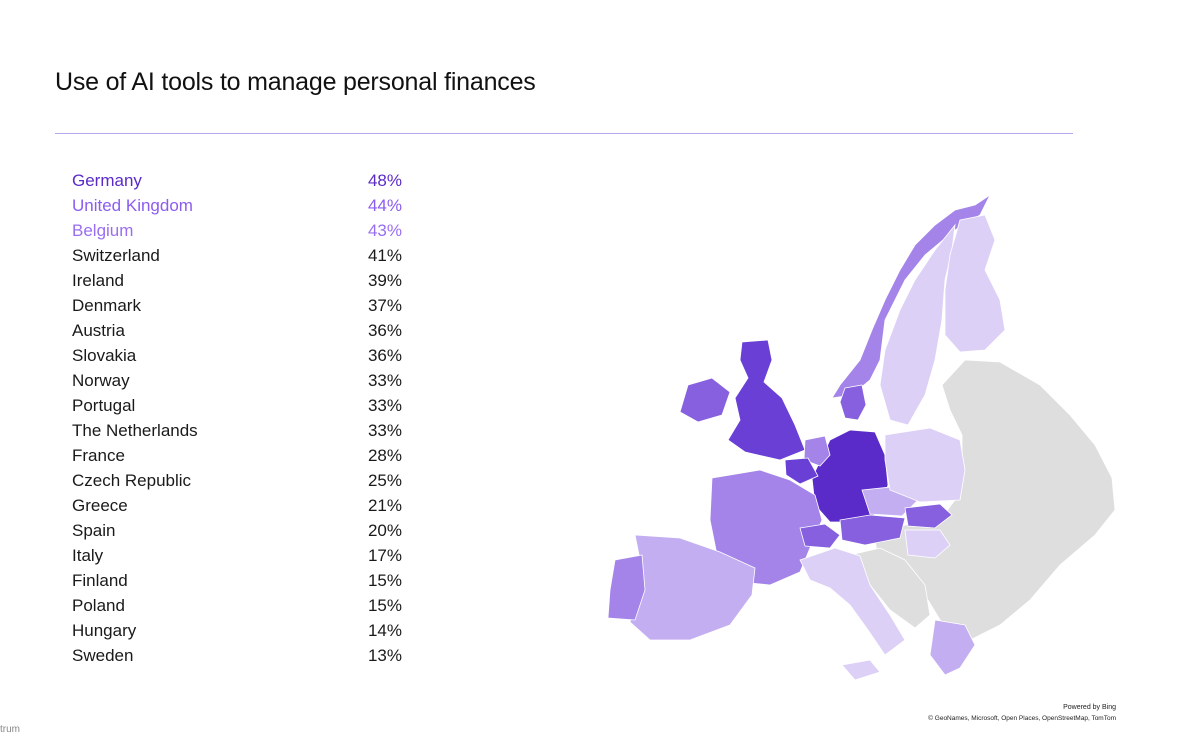 This screenshot has height=756, width=1200. What do you see at coordinates (925, 465) in the screenshot?
I see `map-region-poland` at bounding box center [925, 465].